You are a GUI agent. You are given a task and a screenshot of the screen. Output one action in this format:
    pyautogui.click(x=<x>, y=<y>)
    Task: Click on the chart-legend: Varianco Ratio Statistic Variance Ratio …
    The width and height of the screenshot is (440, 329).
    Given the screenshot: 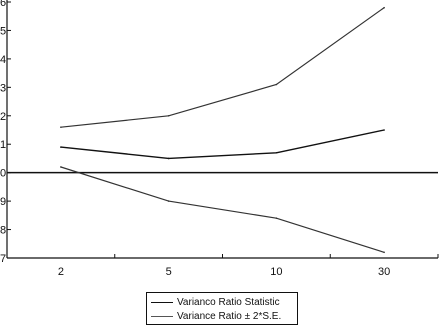 What is the action you would take?
    pyautogui.click(x=222, y=308)
    